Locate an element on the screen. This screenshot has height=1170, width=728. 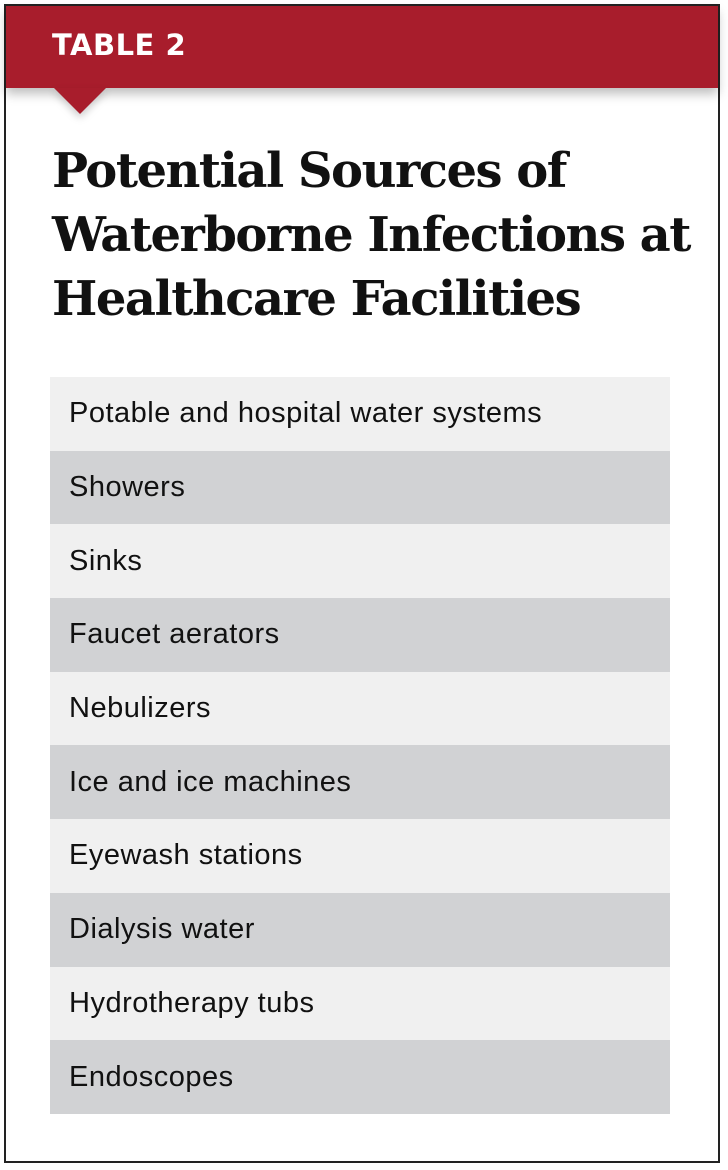
table-banner: TABLE 2 is located at coordinates (362, 47).